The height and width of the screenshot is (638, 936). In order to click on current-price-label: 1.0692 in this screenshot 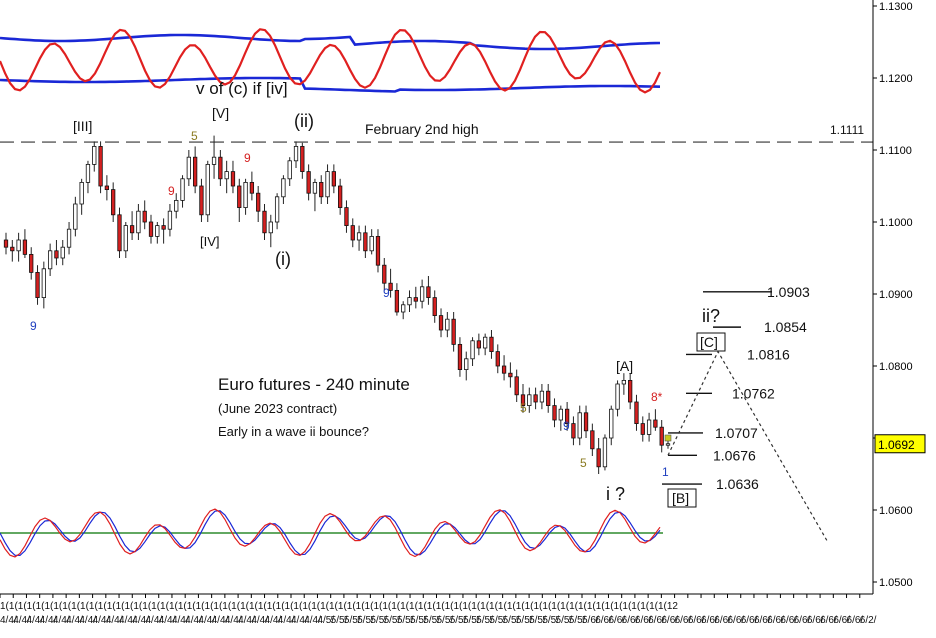, I will do `click(896, 445)`.